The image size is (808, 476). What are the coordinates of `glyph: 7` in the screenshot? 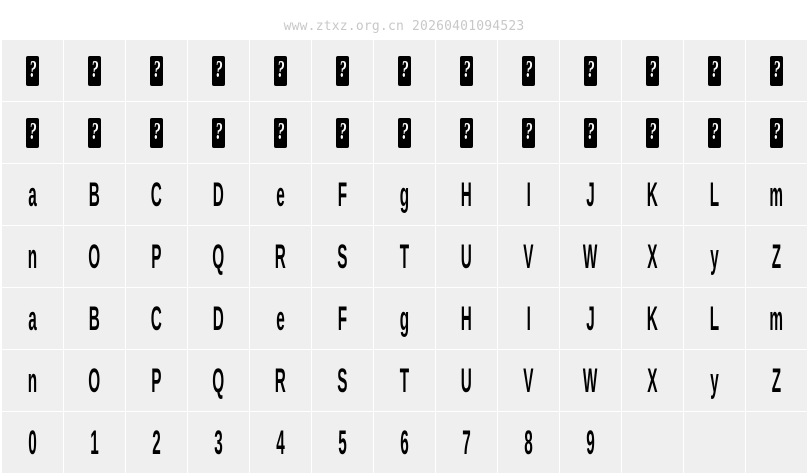 It's located at (466, 442).